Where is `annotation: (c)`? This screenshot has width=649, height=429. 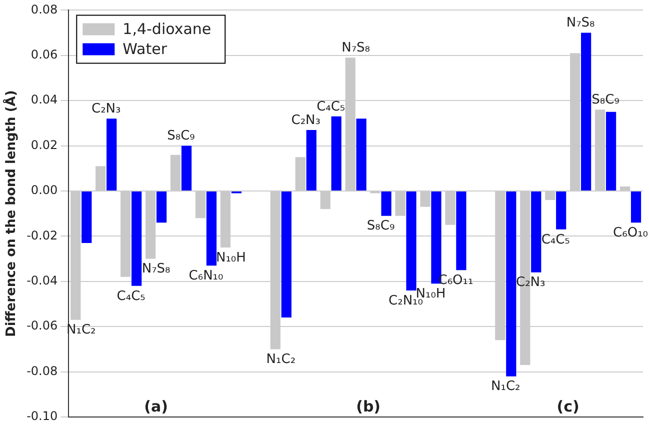 annotation: (c) is located at coordinates (568, 406).